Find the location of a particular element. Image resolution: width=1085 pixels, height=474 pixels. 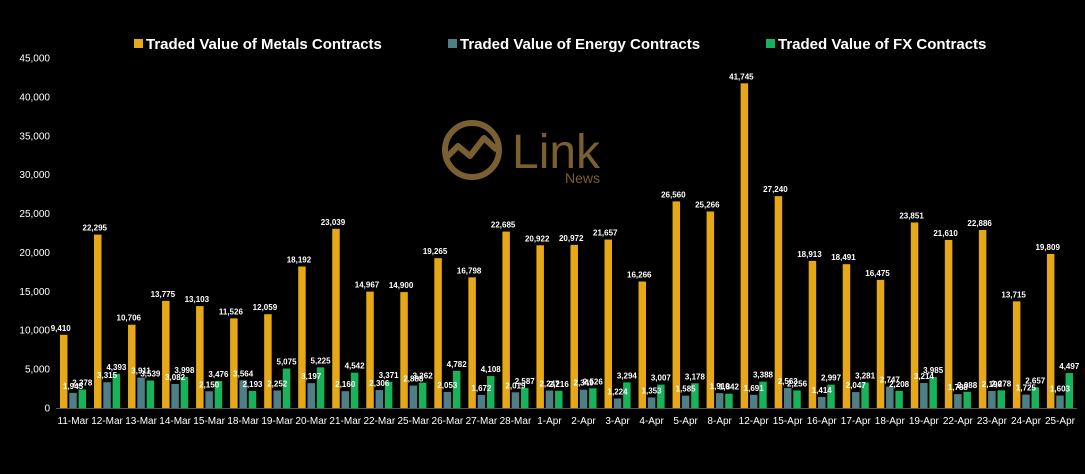

x-tick-label: 15-Apr is located at coordinates (788, 421).